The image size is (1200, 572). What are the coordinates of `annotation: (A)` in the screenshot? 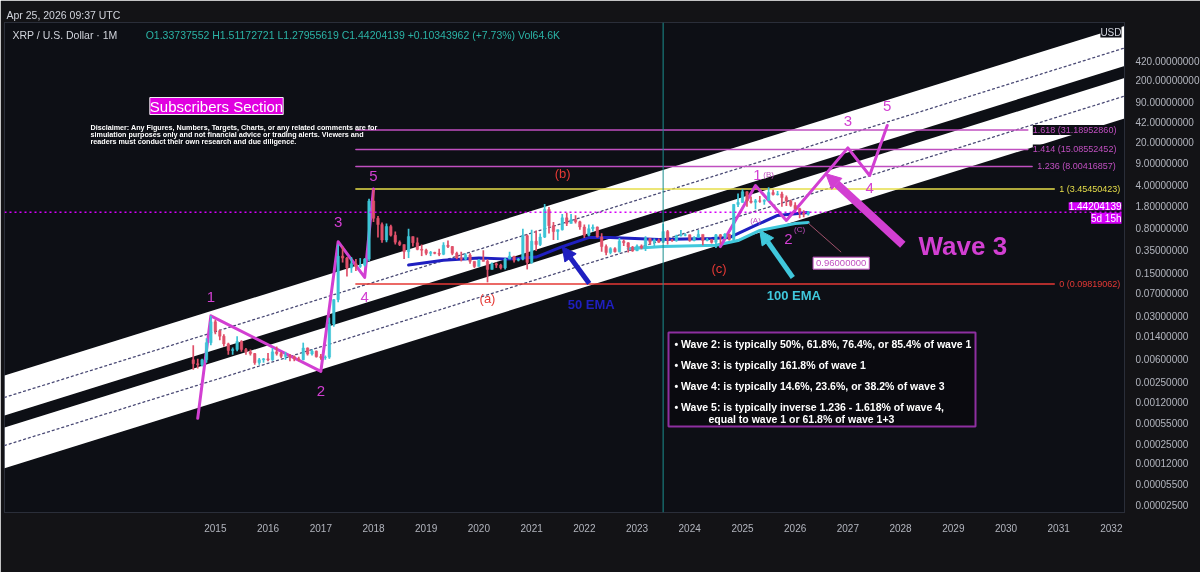 It's located at (756, 220).